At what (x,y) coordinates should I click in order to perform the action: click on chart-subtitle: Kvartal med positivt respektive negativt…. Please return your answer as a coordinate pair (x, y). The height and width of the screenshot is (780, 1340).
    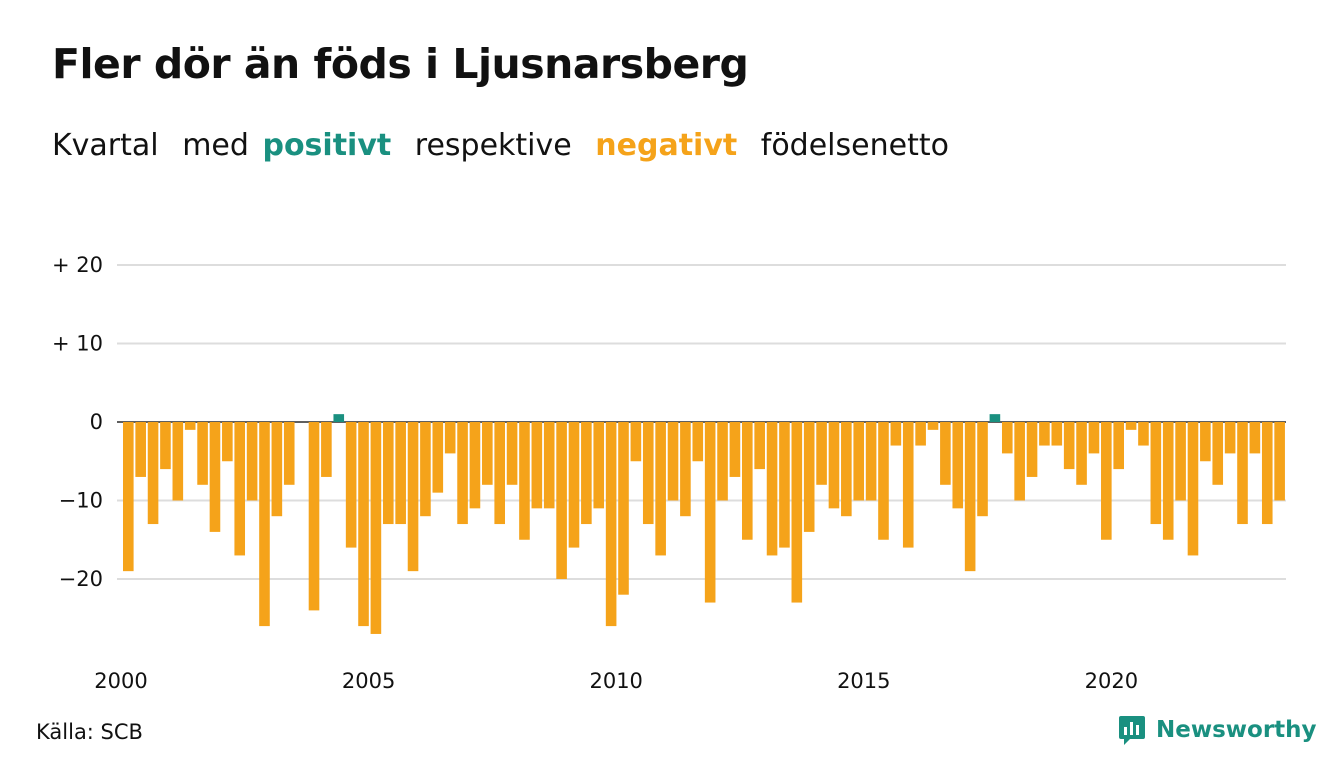
    Looking at the image, I should click on (500, 145).